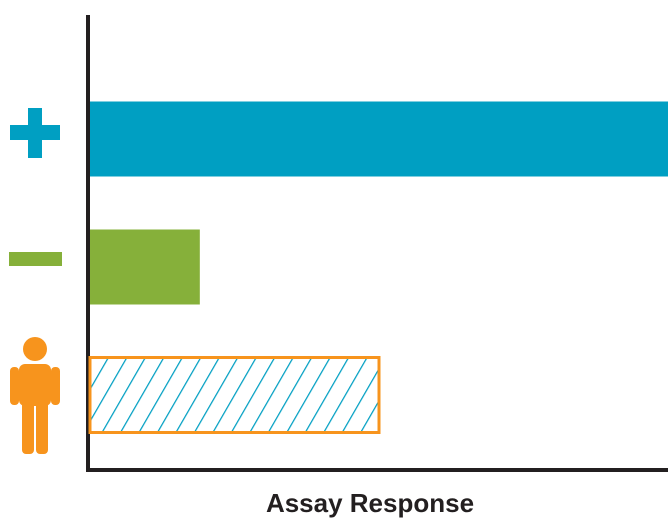 The image size is (668, 523). What do you see at coordinates (35, 259) in the screenshot?
I see `minus-icon` at bounding box center [35, 259].